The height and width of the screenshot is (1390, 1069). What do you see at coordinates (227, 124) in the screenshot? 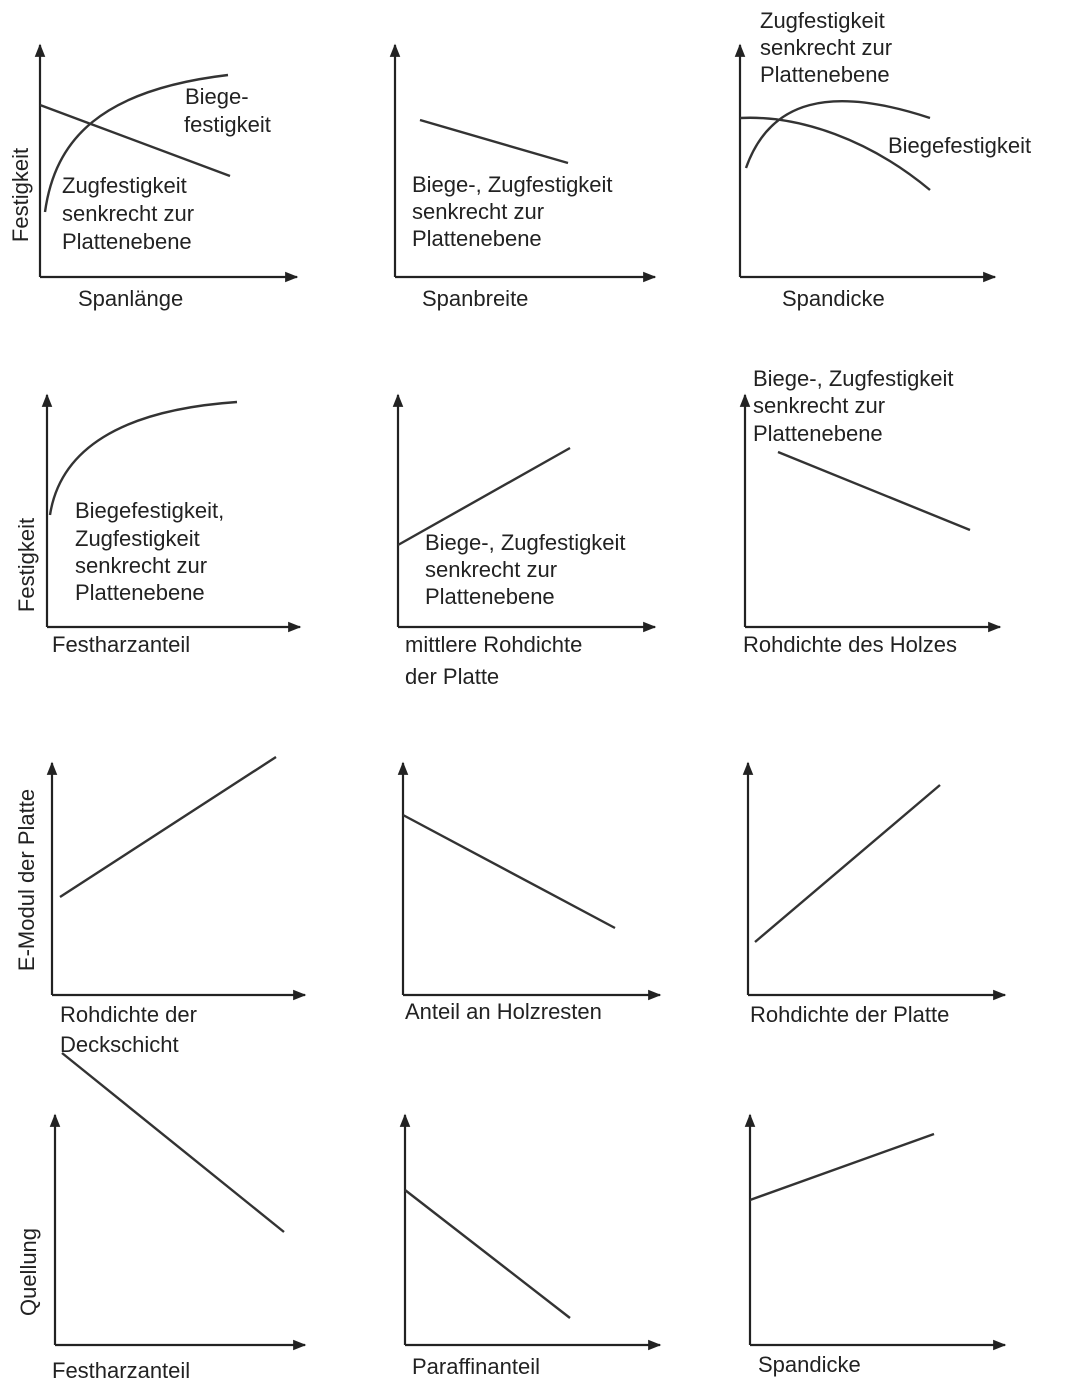
I see `note: festigkeit` at bounding box center [227, 124].